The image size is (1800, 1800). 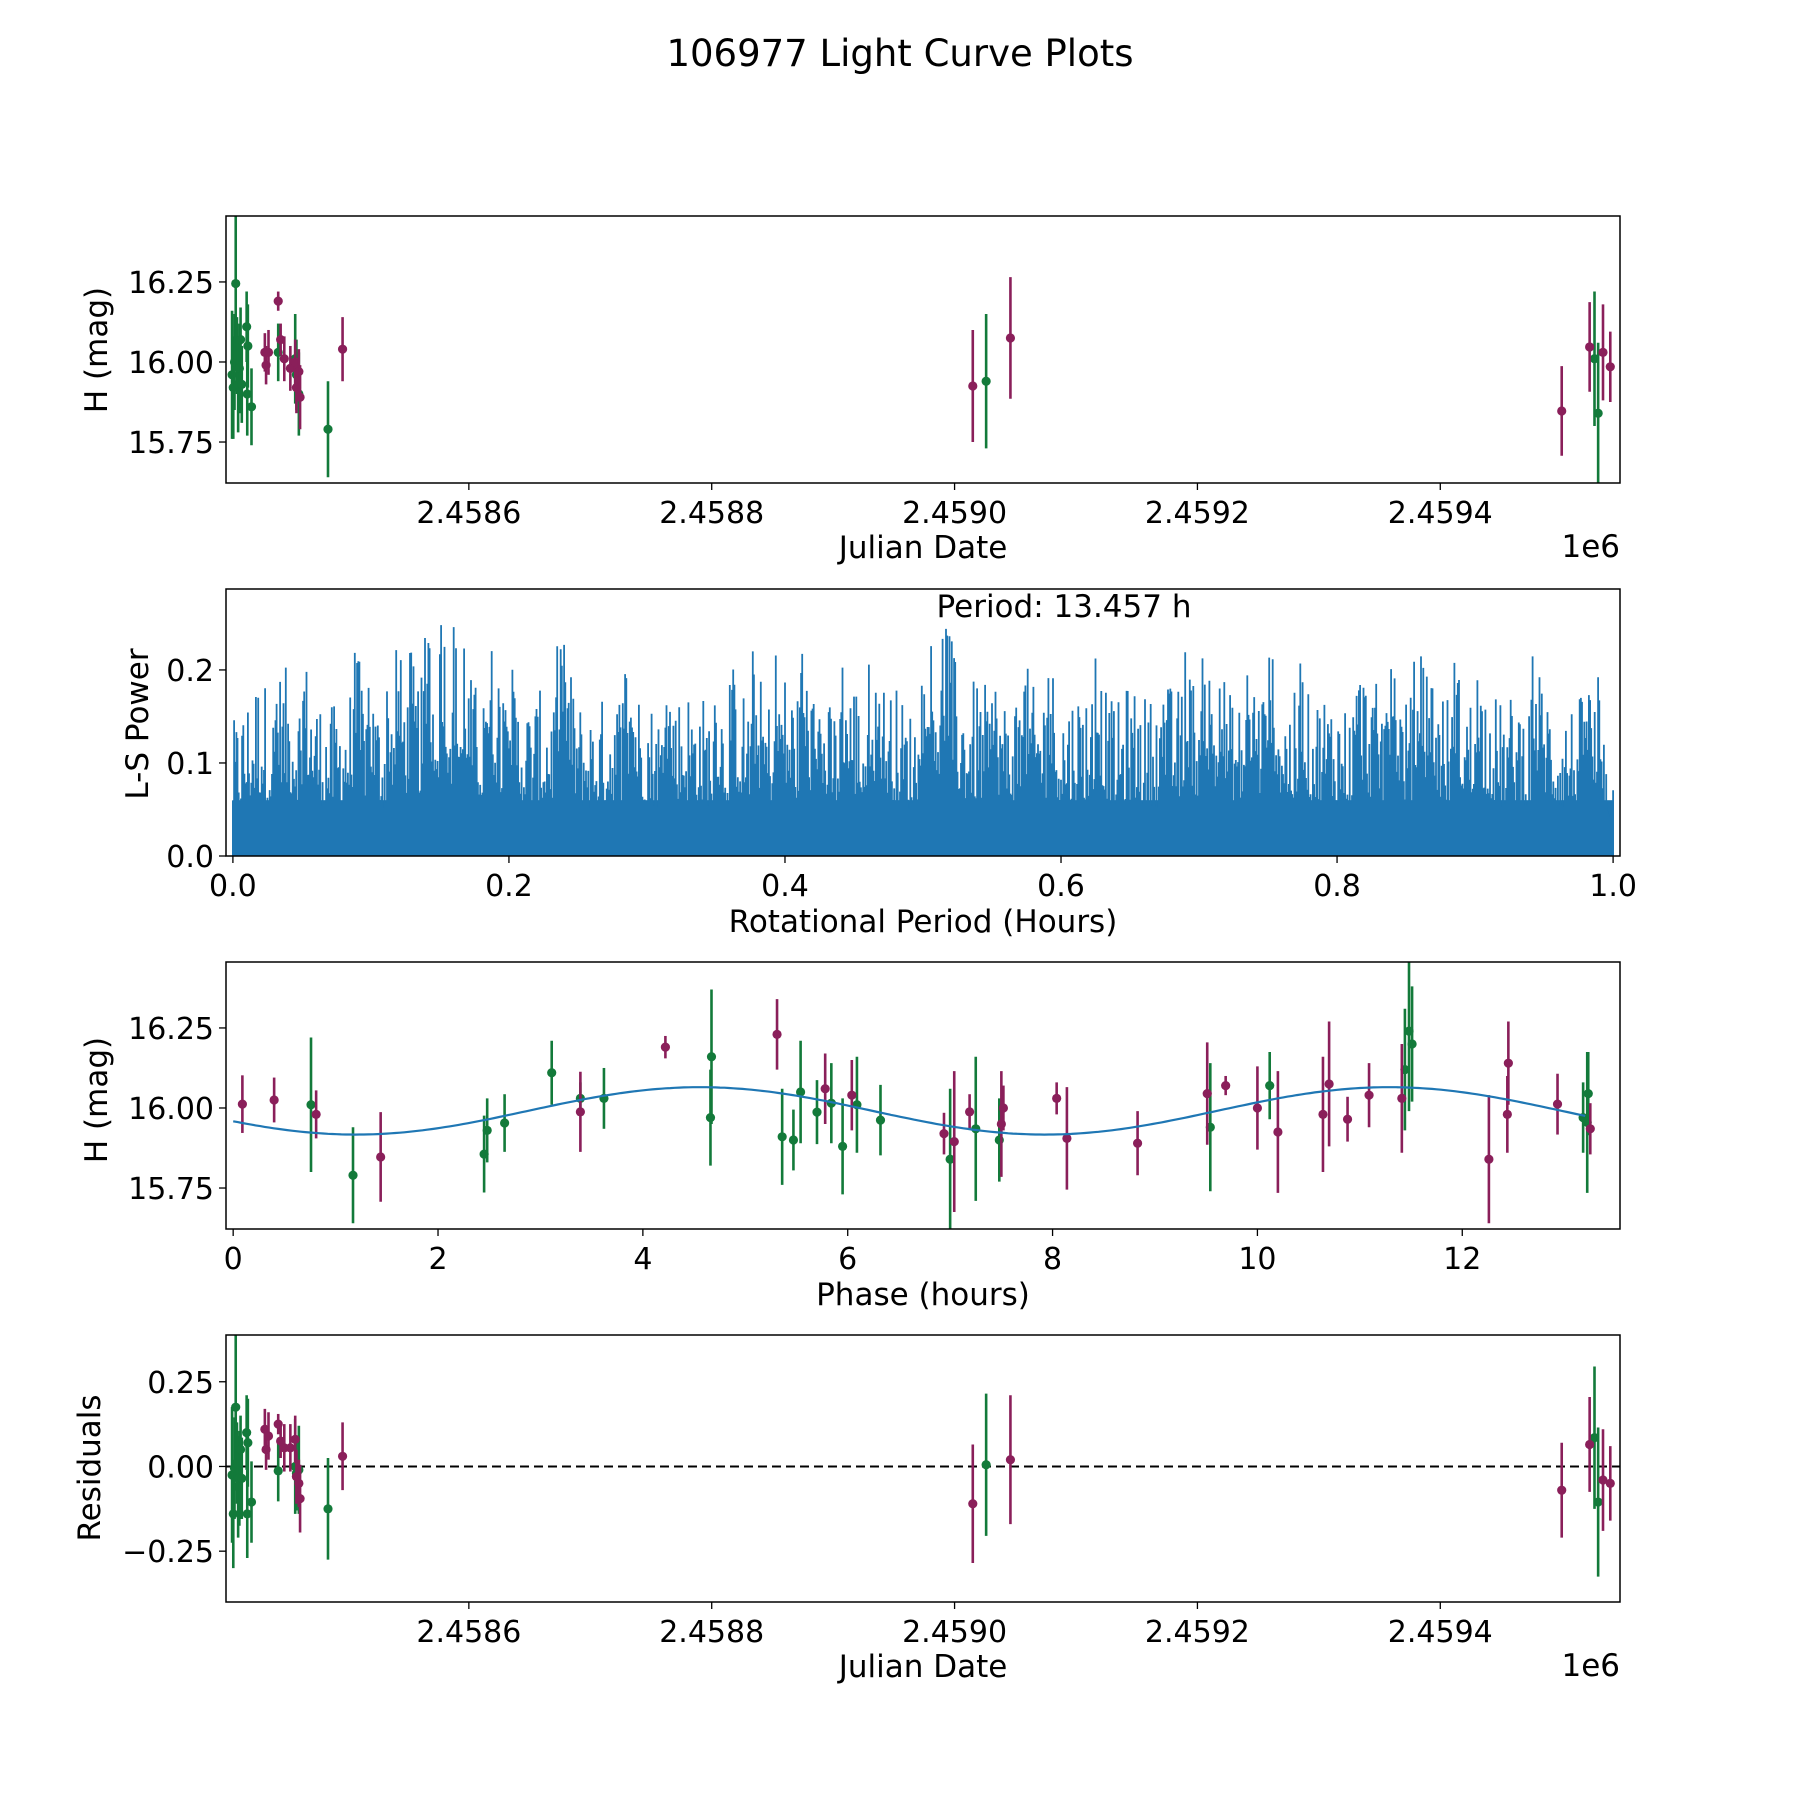 What do you see at coordinates (998, 349) in the screenshot?
I see `lightcurve-marks` at bounding box center [998, 349].